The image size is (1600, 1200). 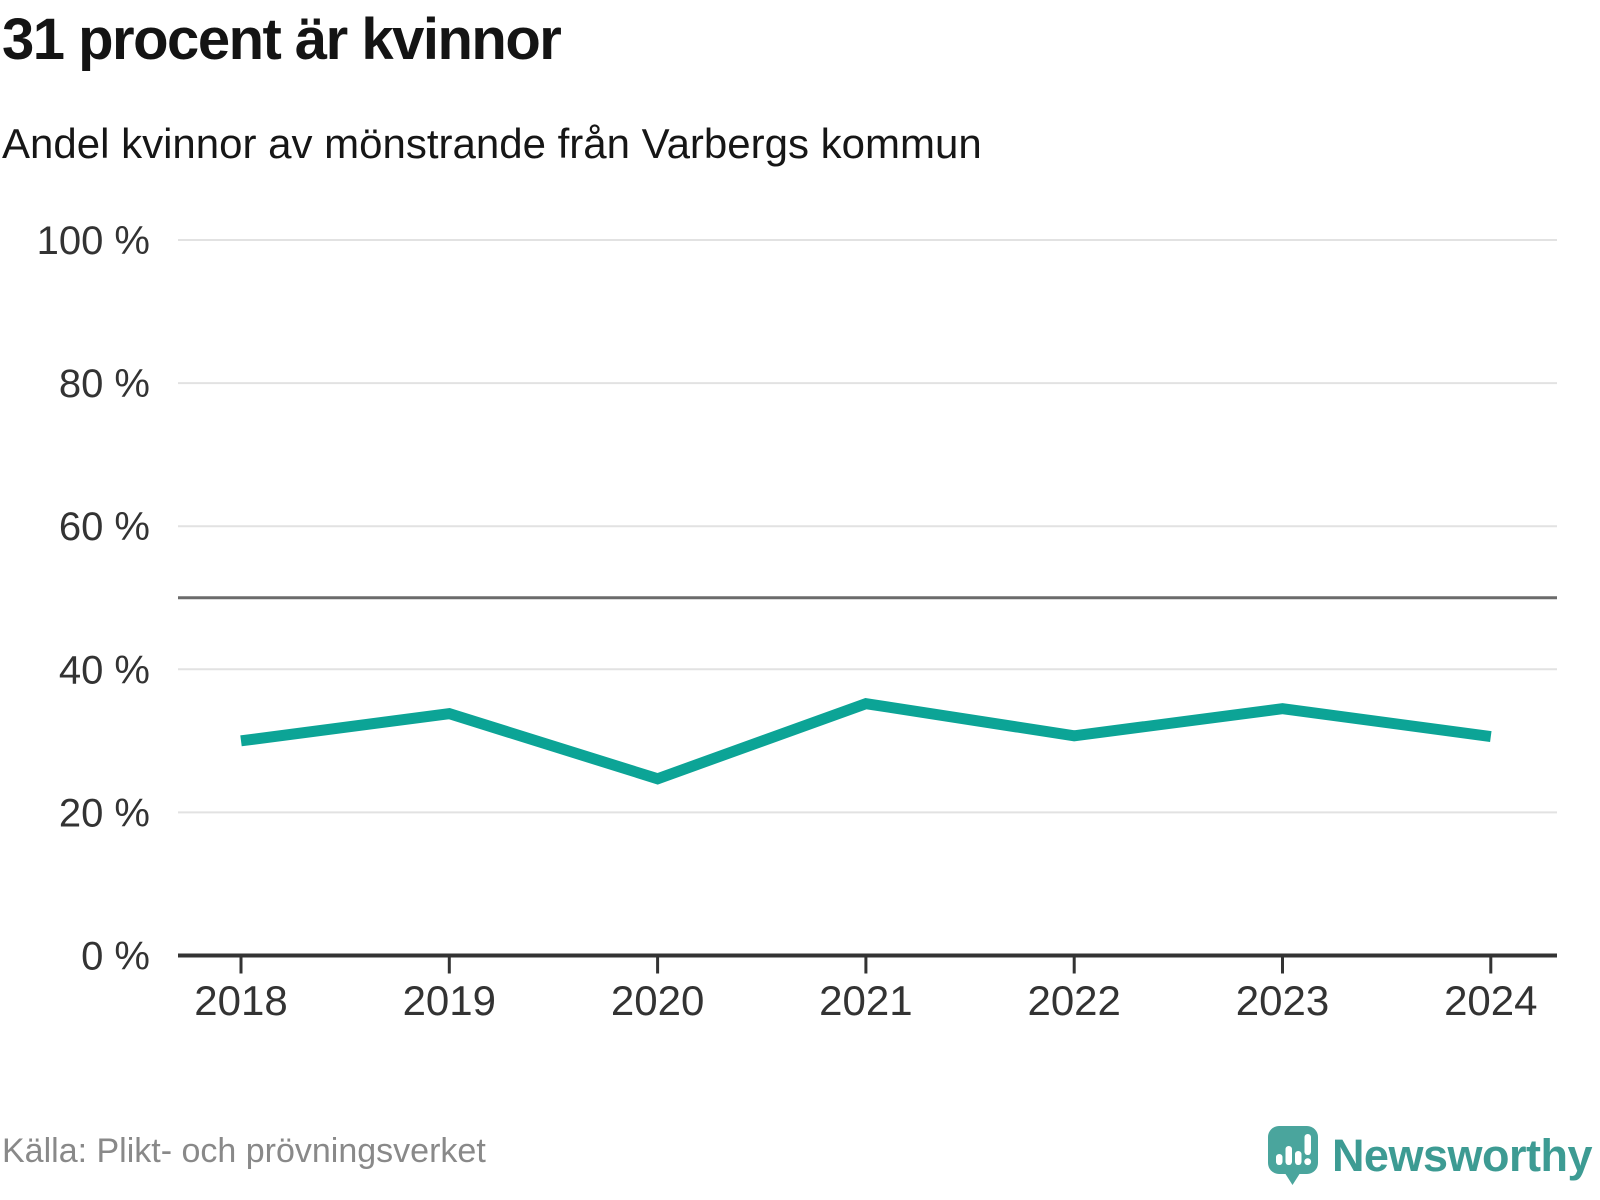 I want to click on x-tick-label-2019: 2019, so click(x=449, y=1000).